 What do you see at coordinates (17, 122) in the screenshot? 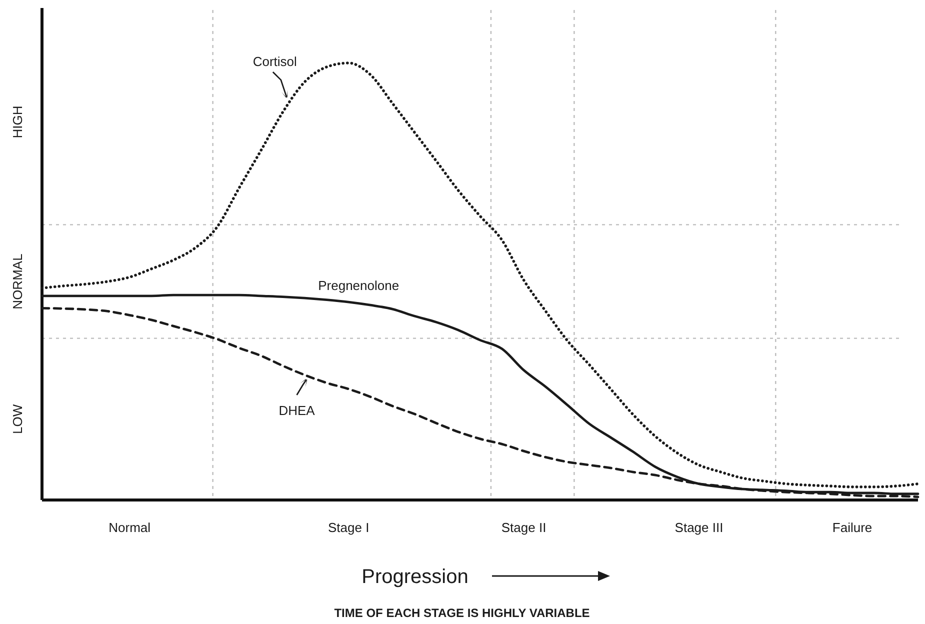
I see `text: HIGH` at bounding box center [17, 122].